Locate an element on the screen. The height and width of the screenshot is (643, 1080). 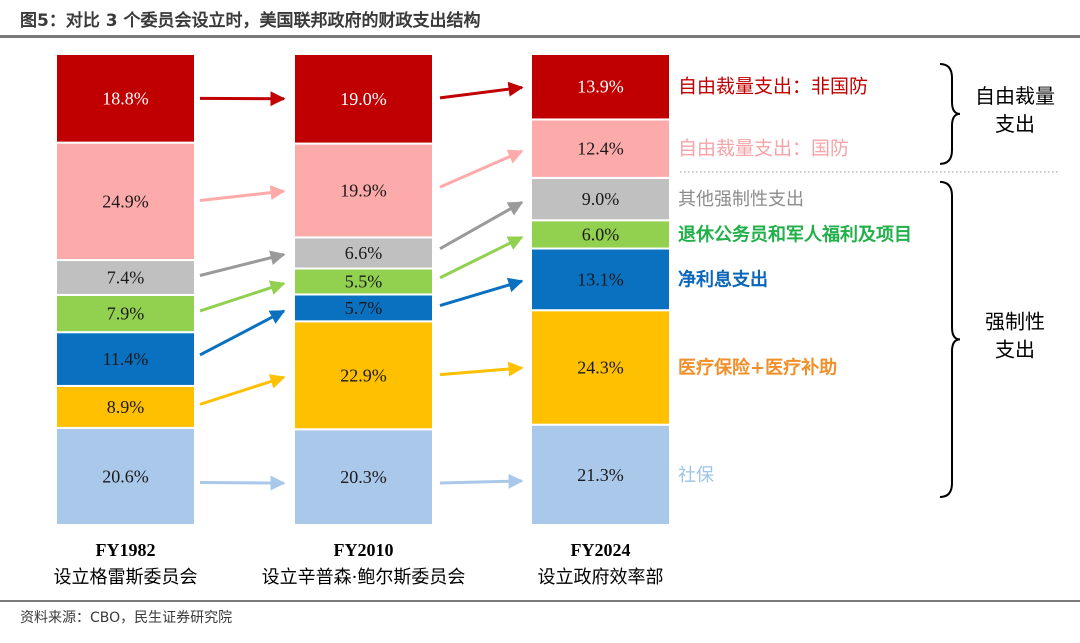
bar-non-defense-fy1982 is located at coordinates (125, 98).